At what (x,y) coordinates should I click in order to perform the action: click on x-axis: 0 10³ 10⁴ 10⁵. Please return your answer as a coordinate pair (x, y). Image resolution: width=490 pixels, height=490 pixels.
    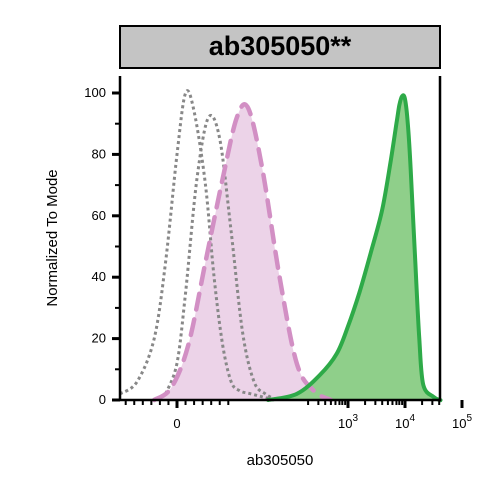
    Looking at the image, I should click on (298, 415).